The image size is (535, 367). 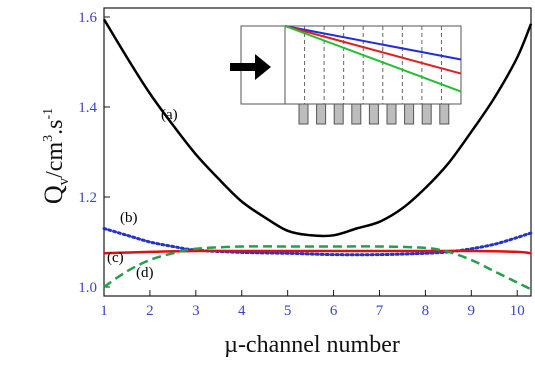 I want to click on svg-text: Qv/cm3.s-1, so click(x=55, y=156).